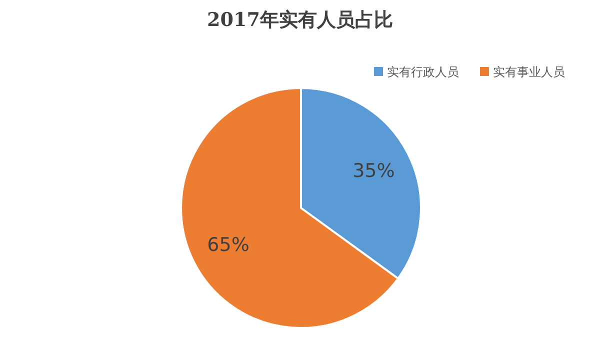  What do you see at coordinates (228, 245) in the screenshot?
I see `data-label: 65%` at bounding box center [228, 245].